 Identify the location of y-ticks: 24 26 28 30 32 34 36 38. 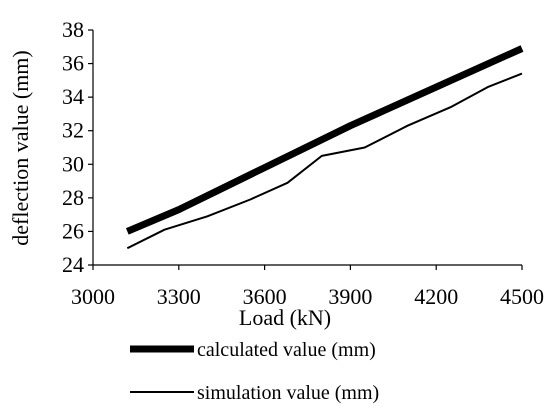
(77, 147).